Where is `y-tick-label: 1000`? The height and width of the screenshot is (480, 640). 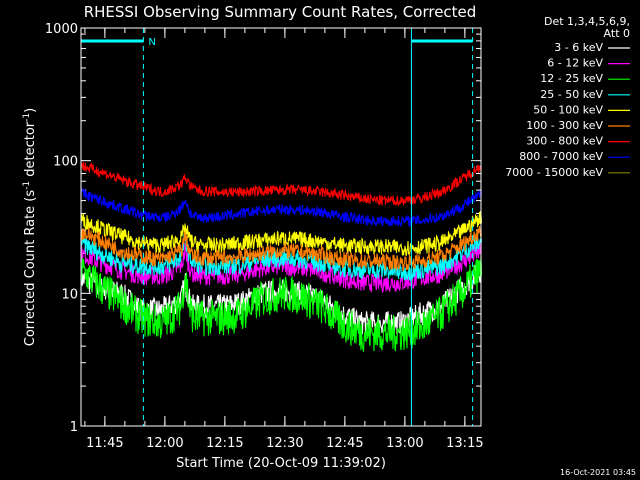
y-tick-label: 1000 is located at coordinates (61, 29).